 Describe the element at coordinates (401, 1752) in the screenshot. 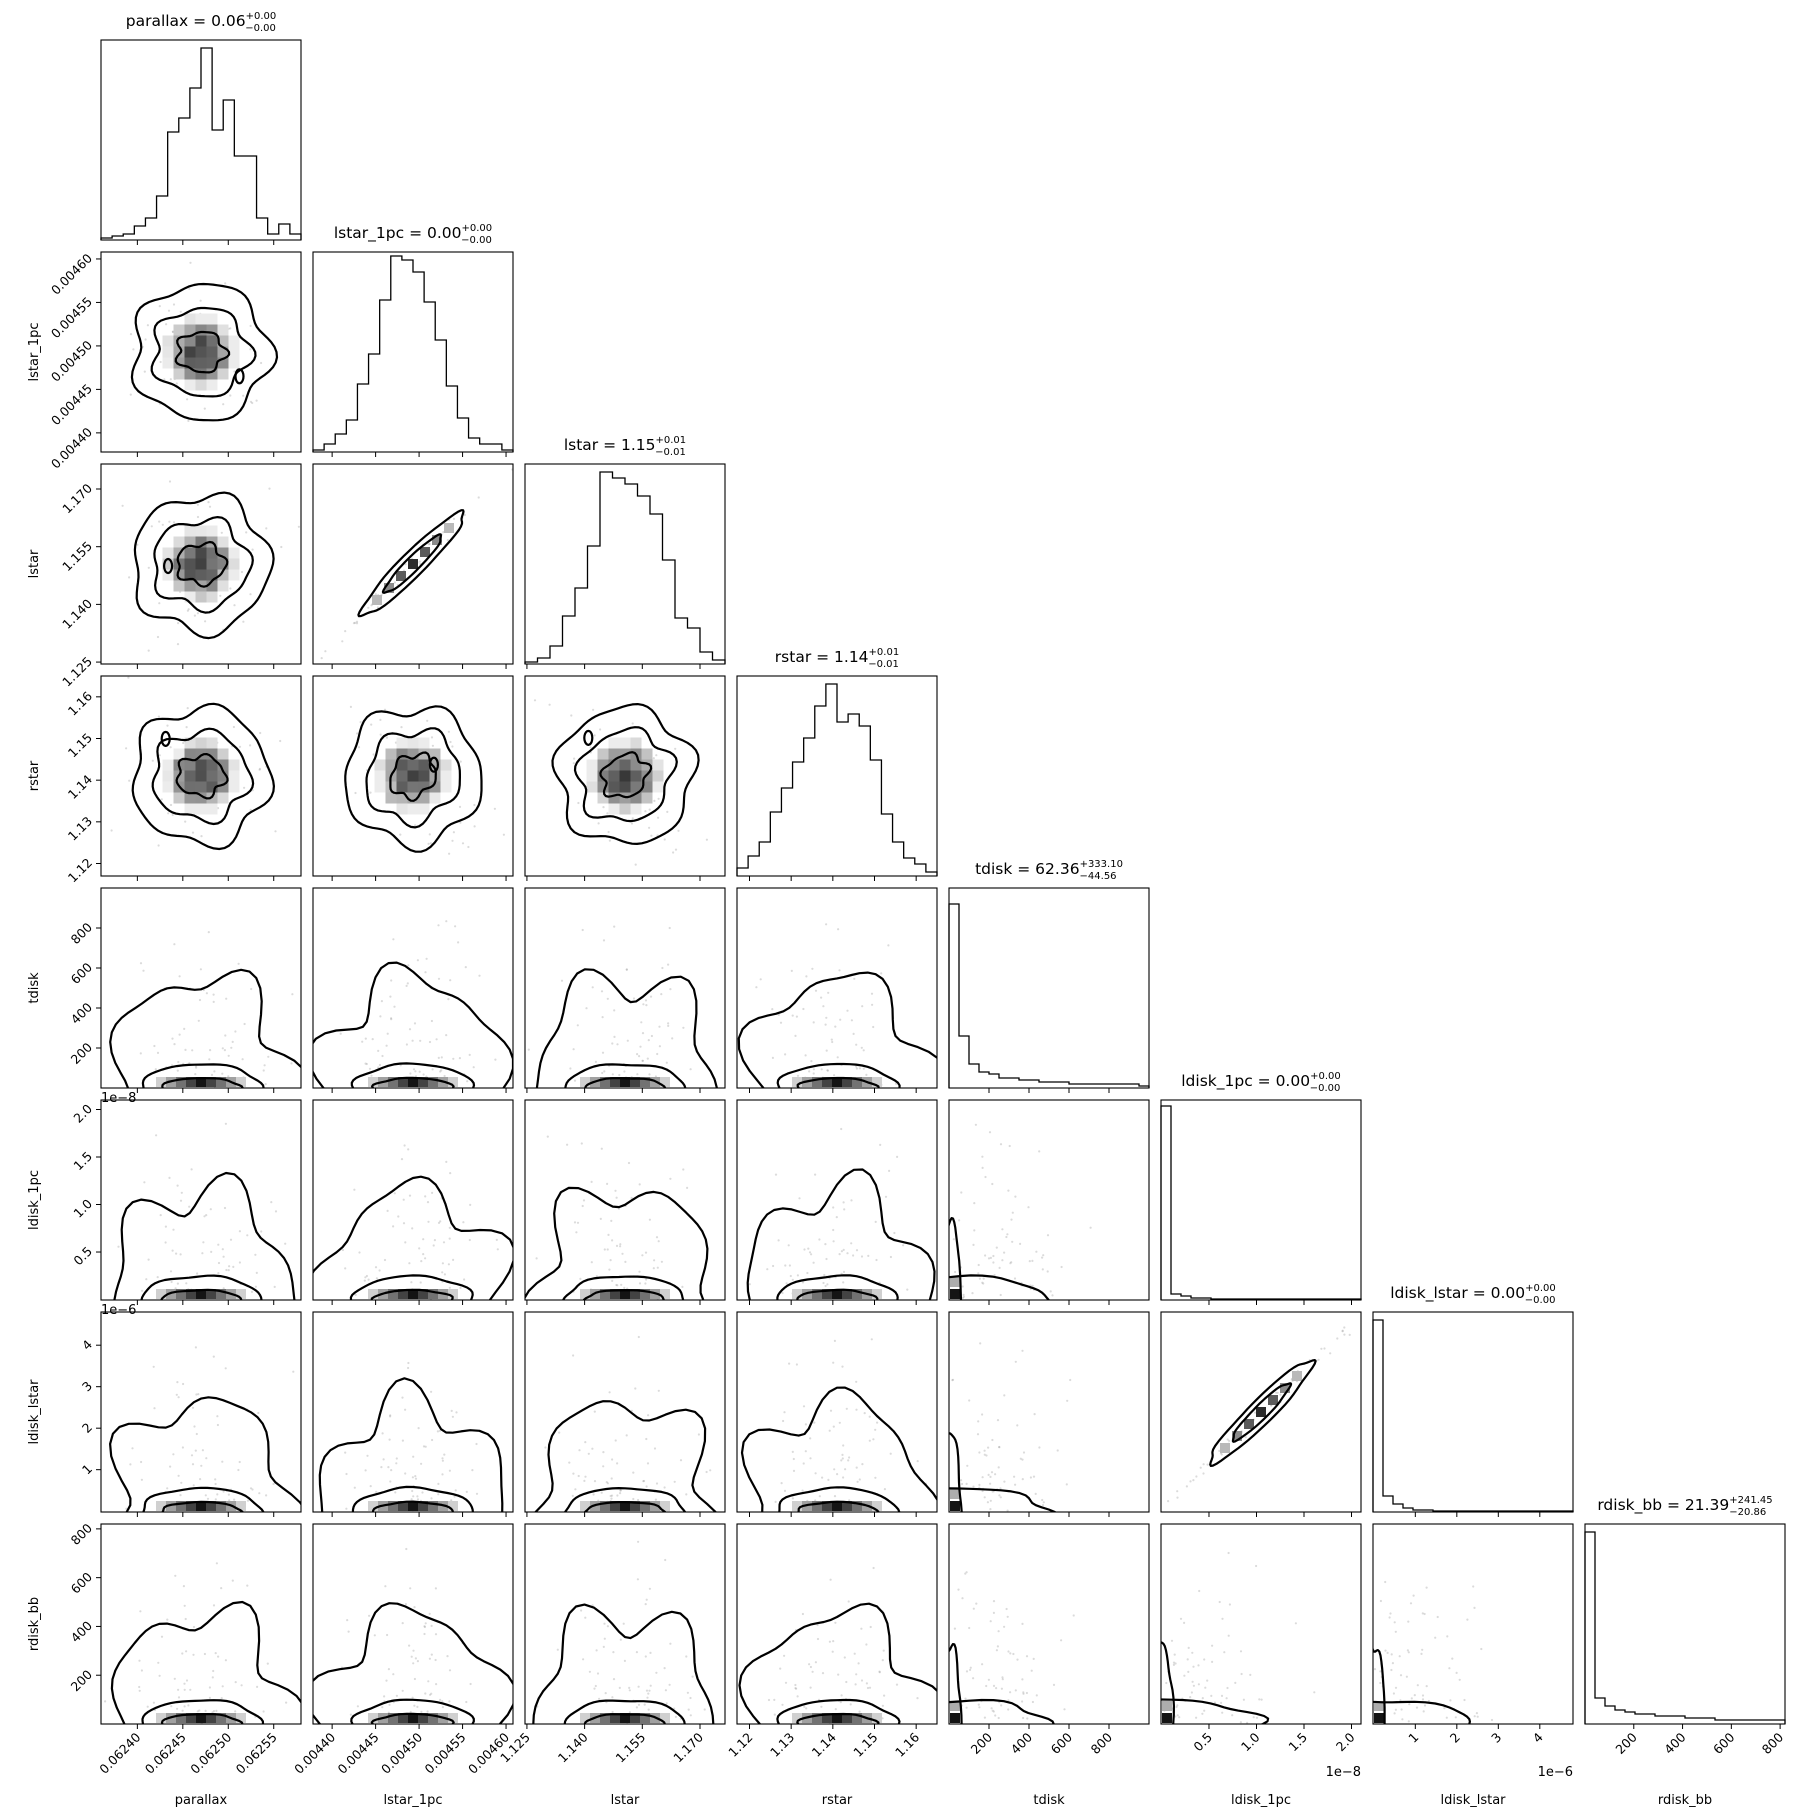

I see `xtick-label: 0.00450` at that location.